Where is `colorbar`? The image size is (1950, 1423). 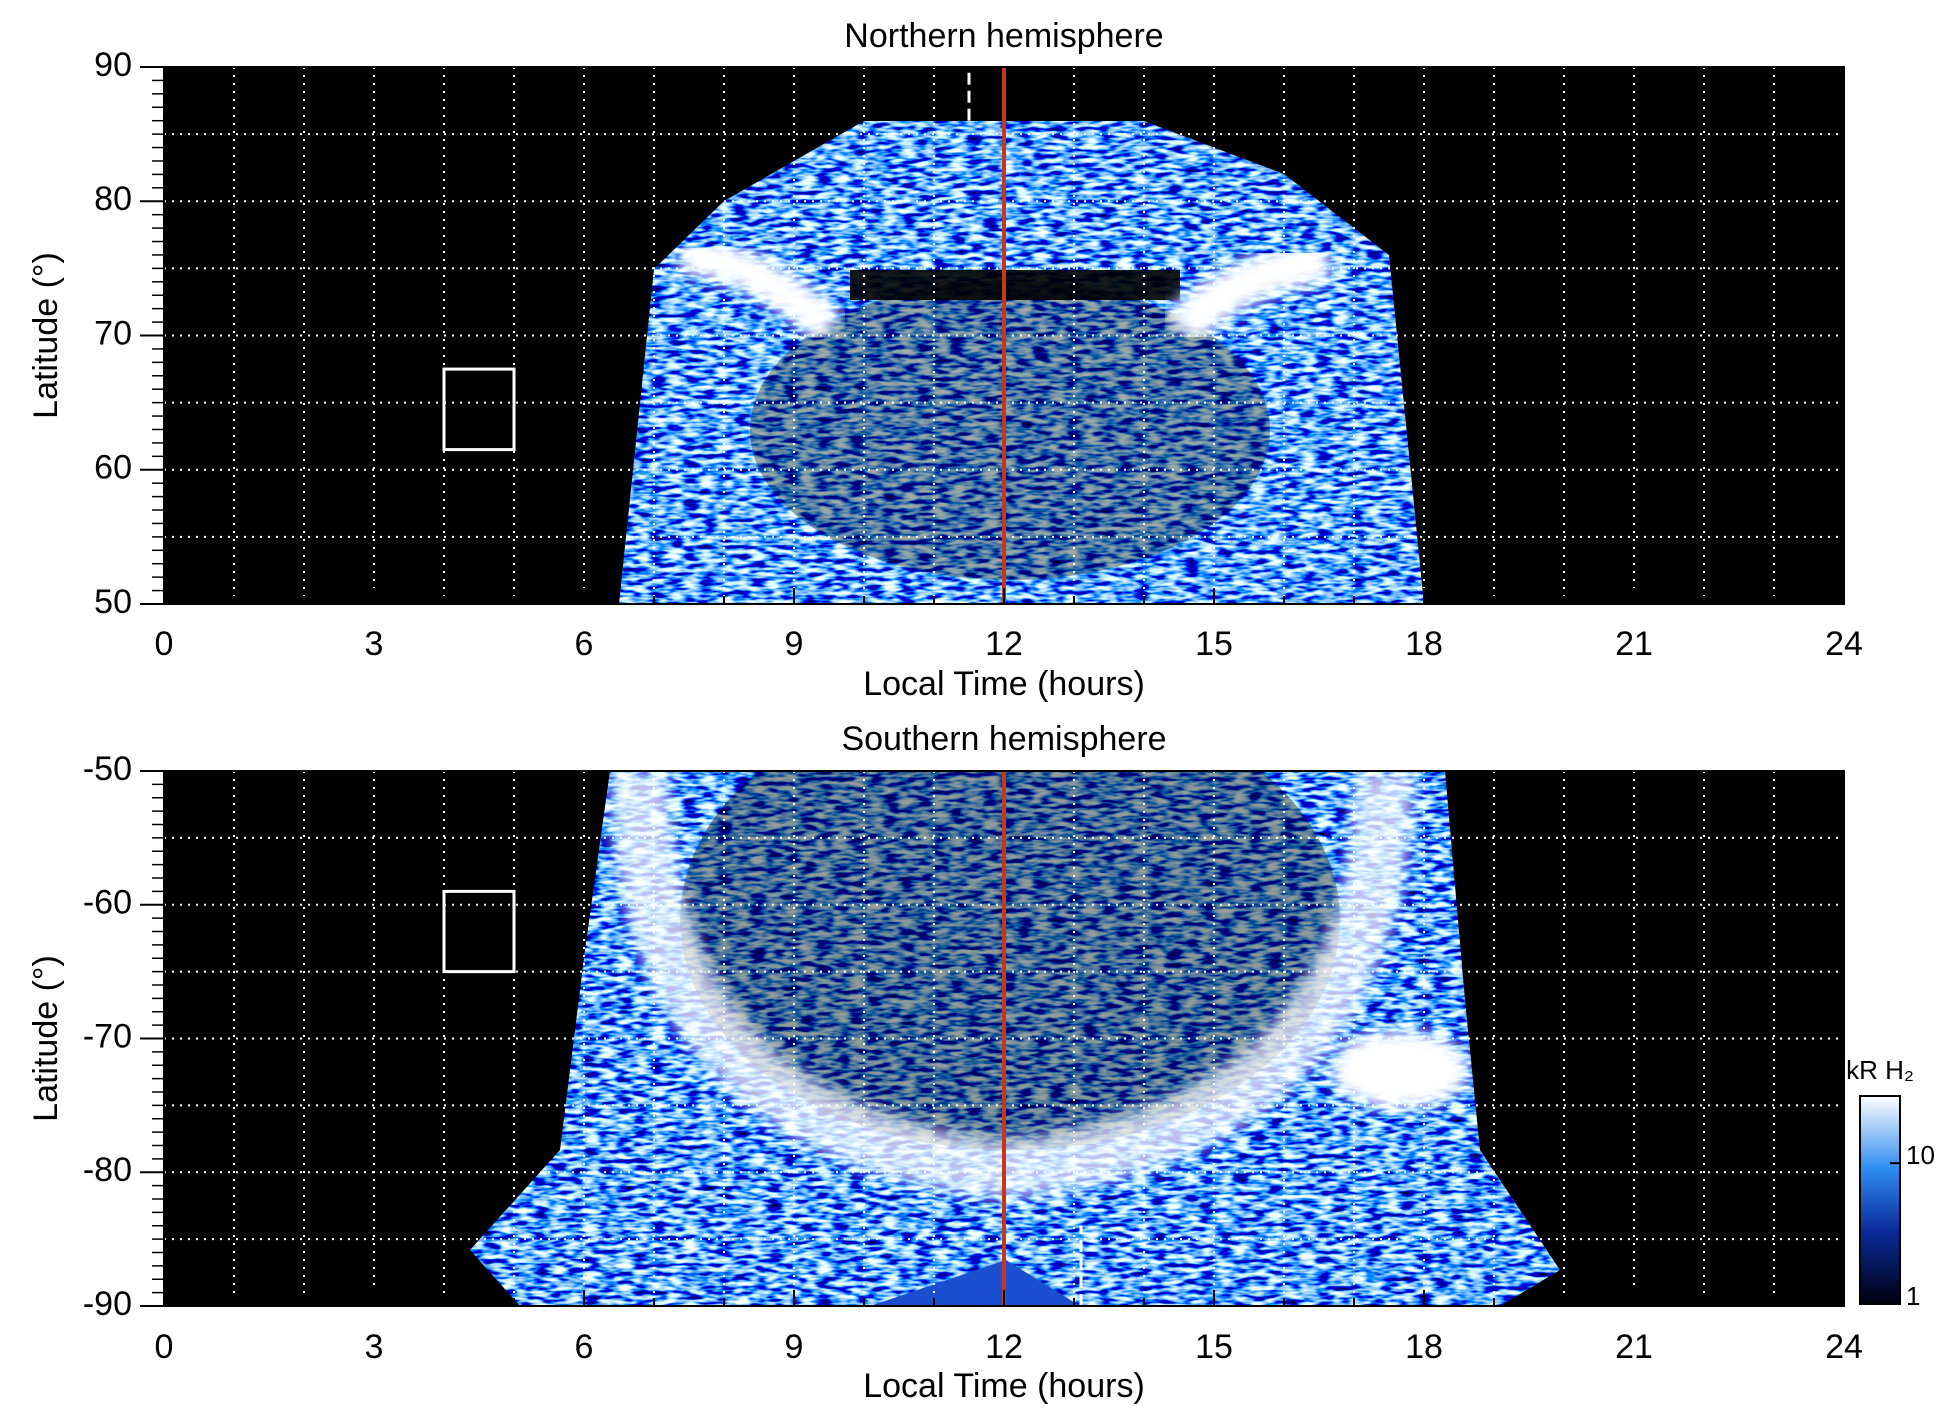 colorbar is located at coordinates (1880, 1200).